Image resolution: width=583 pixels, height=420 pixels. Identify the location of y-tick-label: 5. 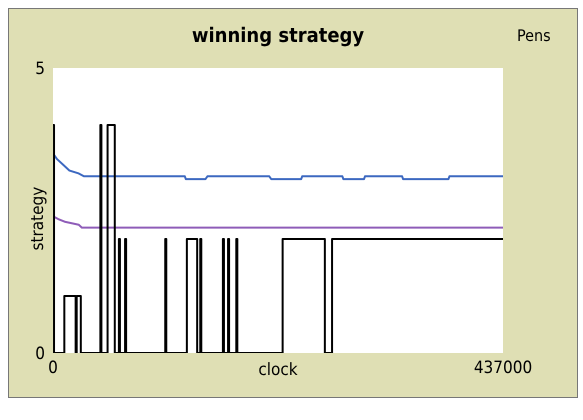
(40, 69).